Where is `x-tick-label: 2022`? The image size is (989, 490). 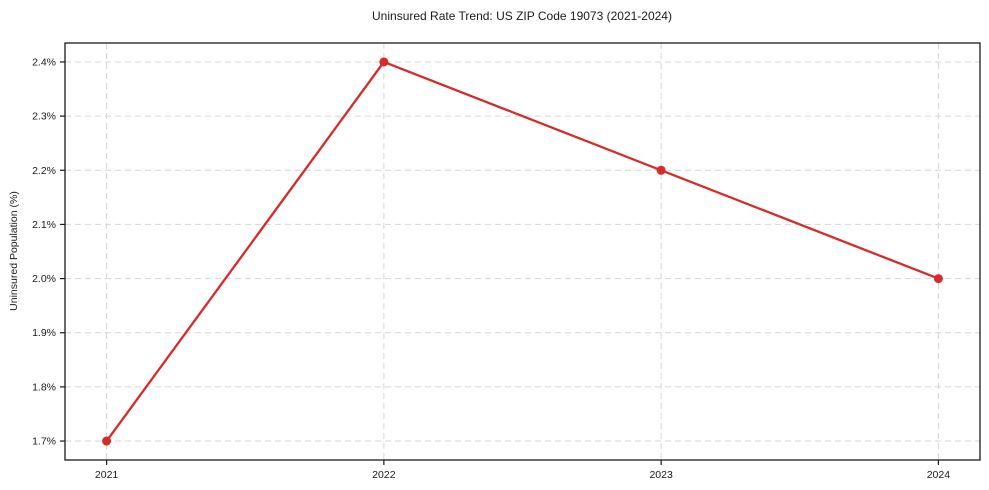 x-tick-label: 2022 is located at coordinates (384, 475).